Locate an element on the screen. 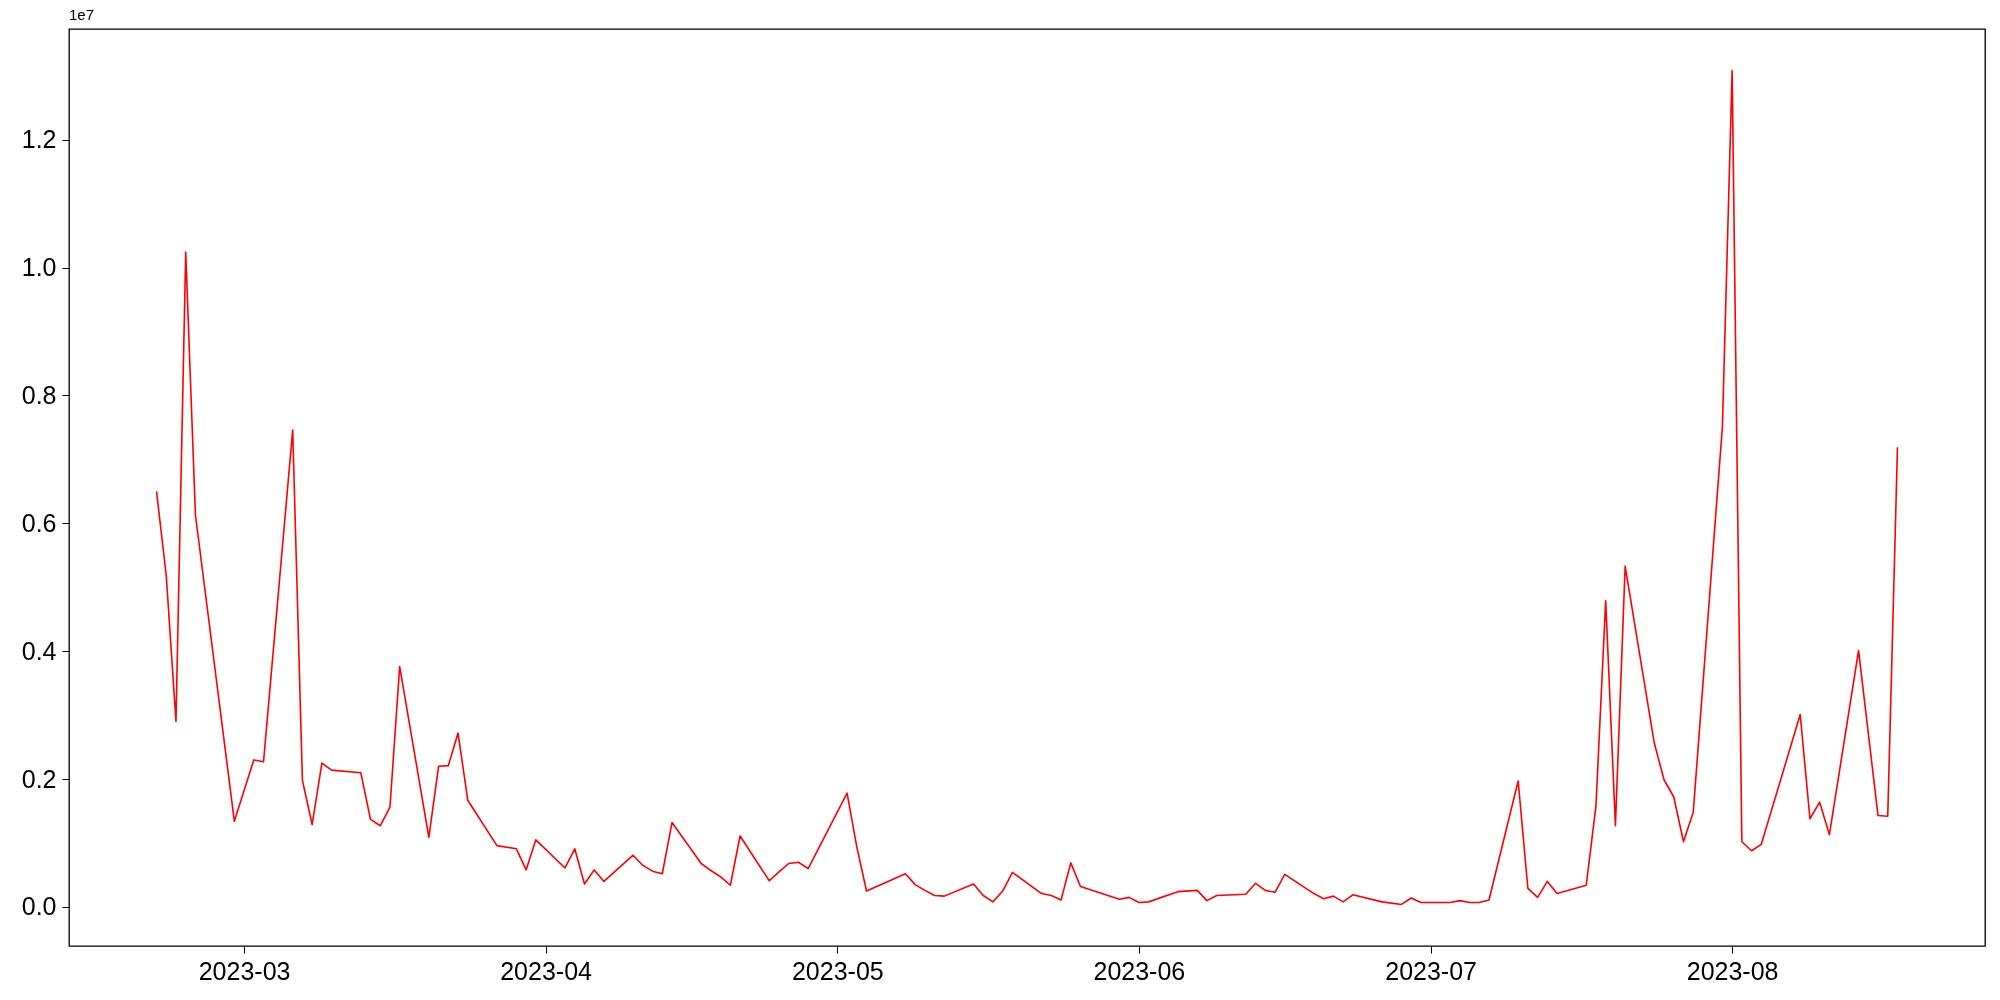  y-tick-label: 0.4 is located at coordinates (39, 650).